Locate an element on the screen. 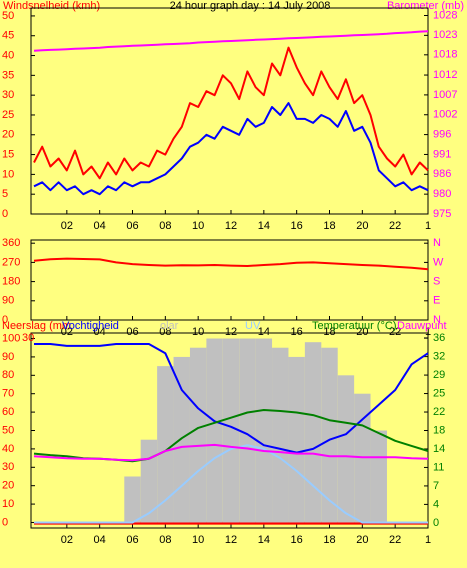 This screenshot has height=568, width=467. y2-tick-label: W is located at coordinates (438, 262).